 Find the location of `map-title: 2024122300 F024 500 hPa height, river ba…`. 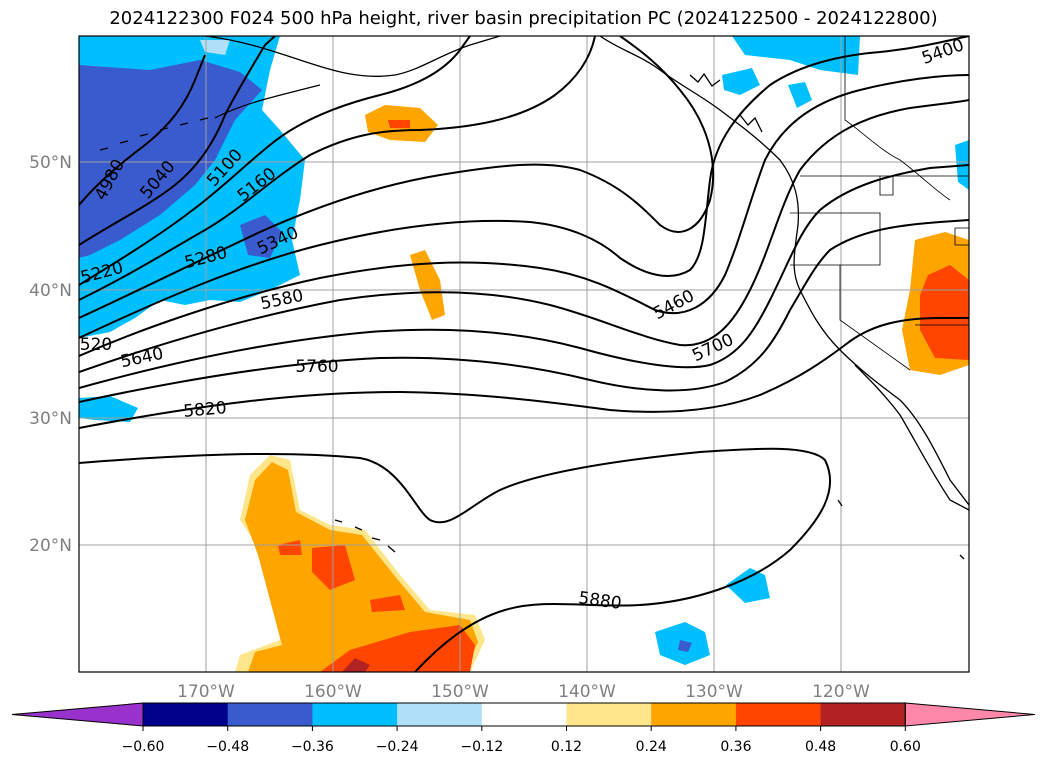

map-title: 2024122300 F024 500 hPa height, river ba… is located at coordinates (523, 18).